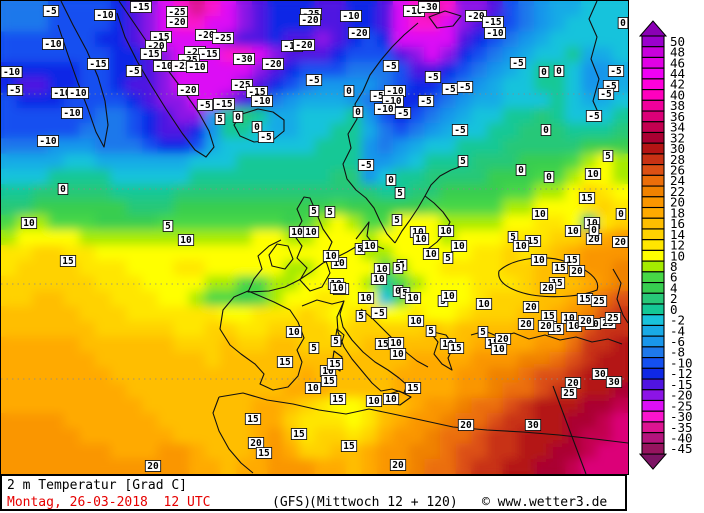  What do you see at coordinates (109, 502) in the screenshot?
I see `run-datetime: Montag, 26-03-2018 12 UTC` at bounding box center [109, 502].